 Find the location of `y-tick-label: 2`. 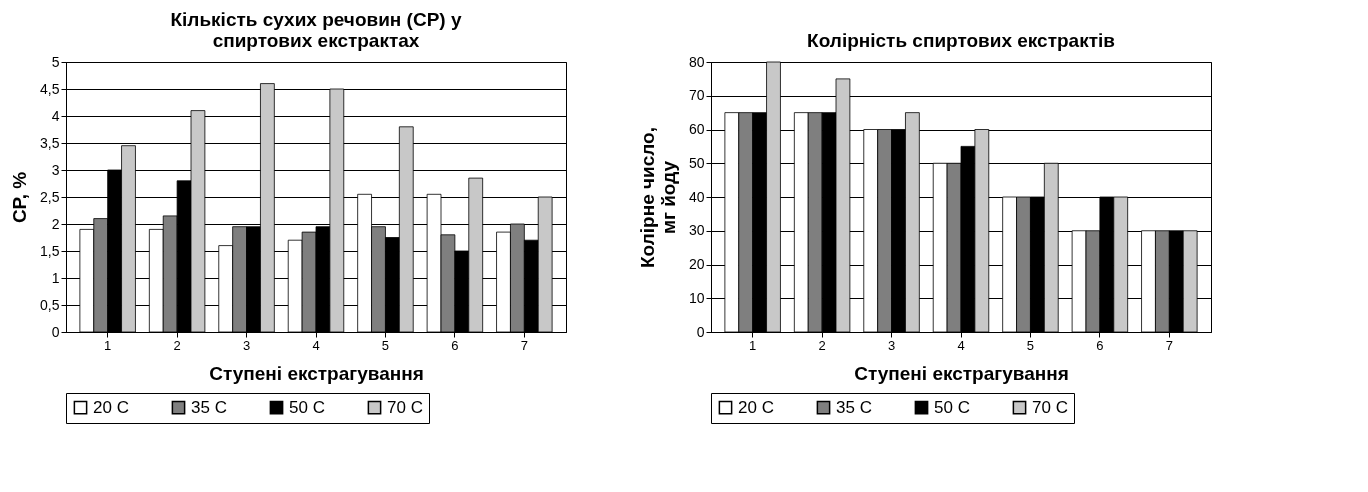

y-tick-label: 2 is located at coordinates (55, 223).